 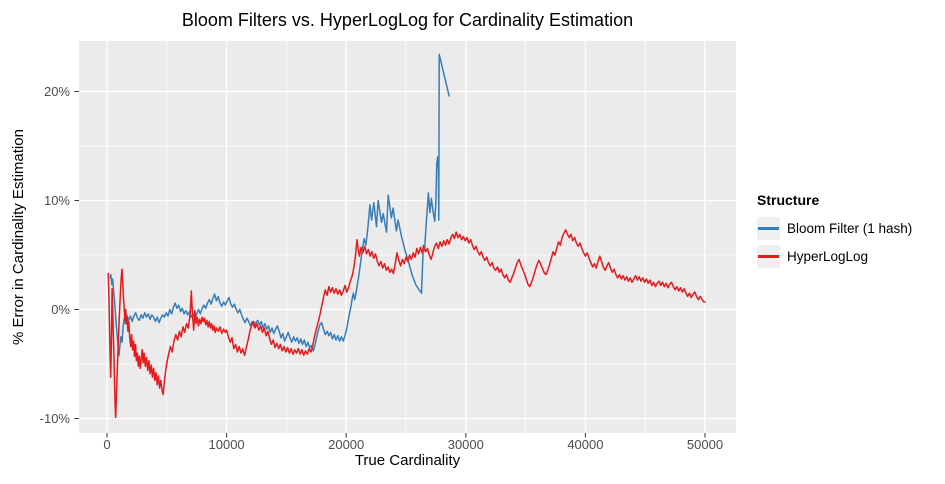 I want to click on x-tick-label: 20000, so click(x=346, y=444).